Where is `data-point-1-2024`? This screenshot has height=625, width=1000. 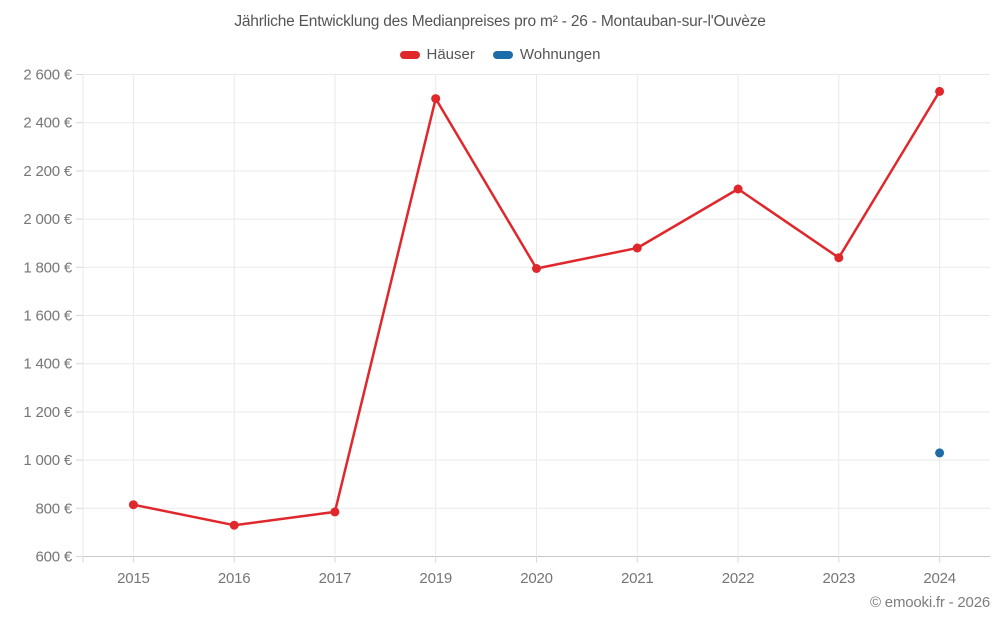
data-point-1-2024 is located at coordinates (940, 453).